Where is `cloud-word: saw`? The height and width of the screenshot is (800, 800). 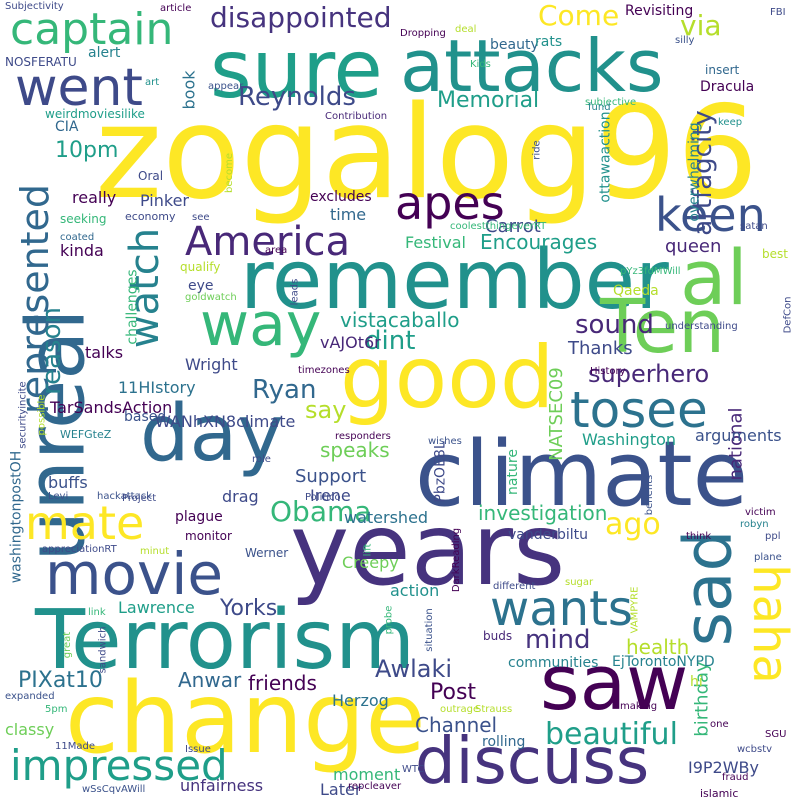 cloud-word: saw is located at coordinates (614, 682).